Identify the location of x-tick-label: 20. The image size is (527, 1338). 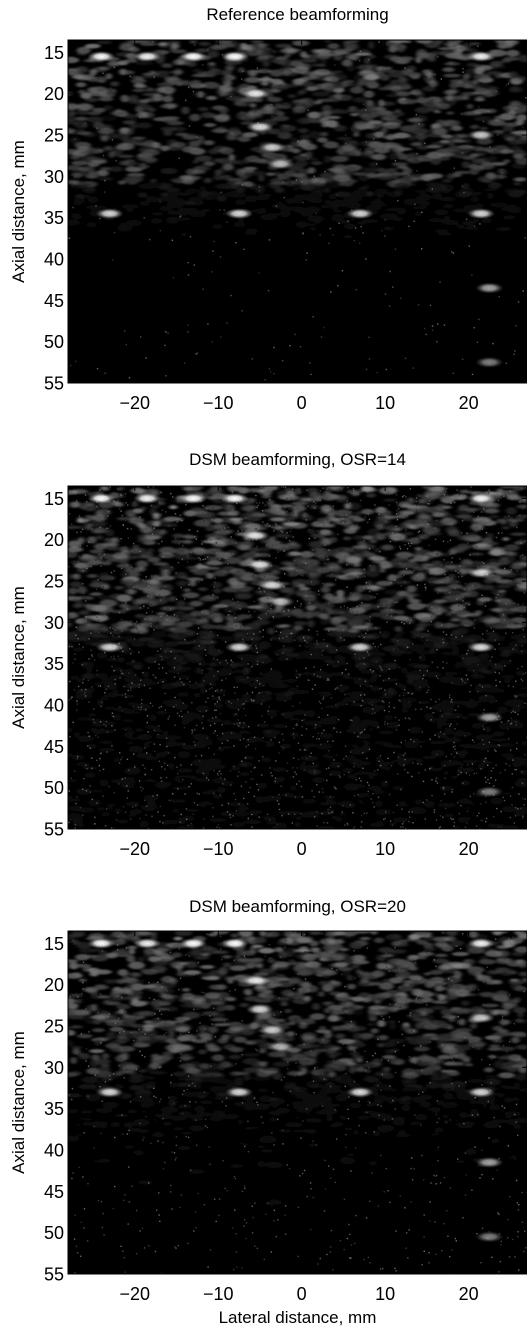
(469, 403).